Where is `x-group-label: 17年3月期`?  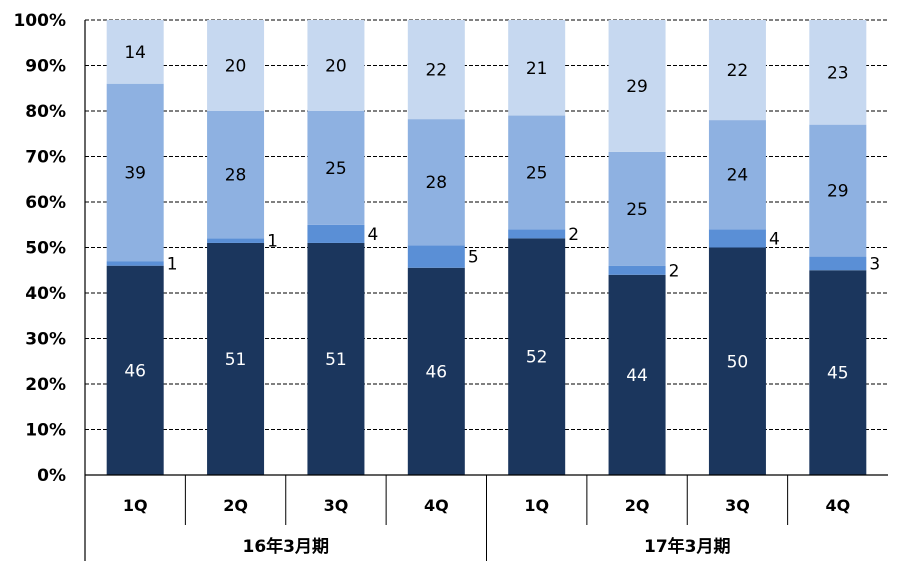 x-group-label: 17年3月期 is located at coordinates (687, 546).